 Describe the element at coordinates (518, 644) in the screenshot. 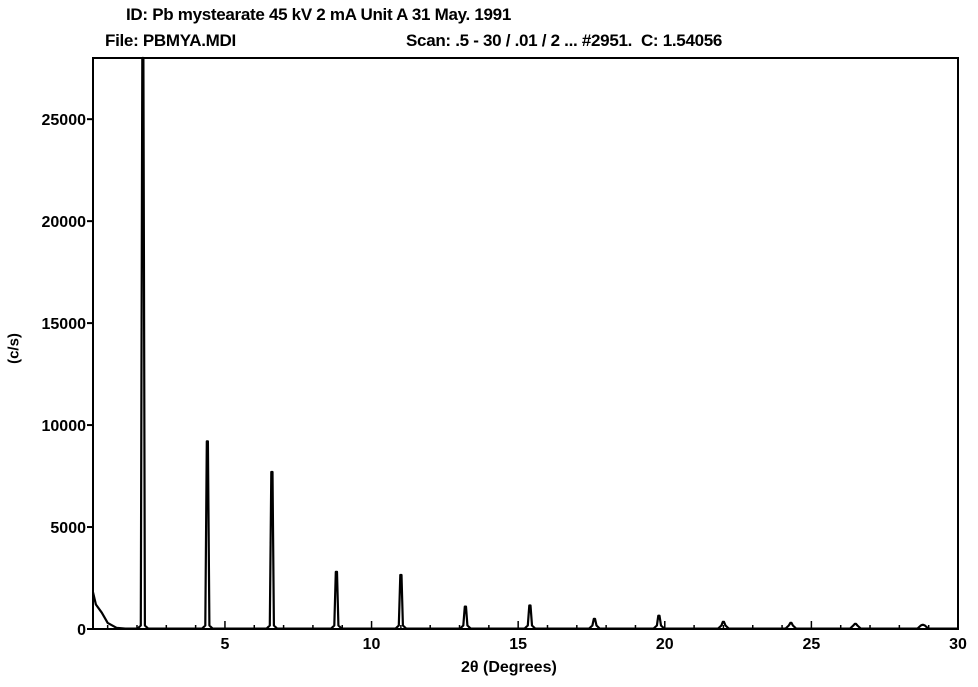

I see `x-tick-label: 15` at that location.